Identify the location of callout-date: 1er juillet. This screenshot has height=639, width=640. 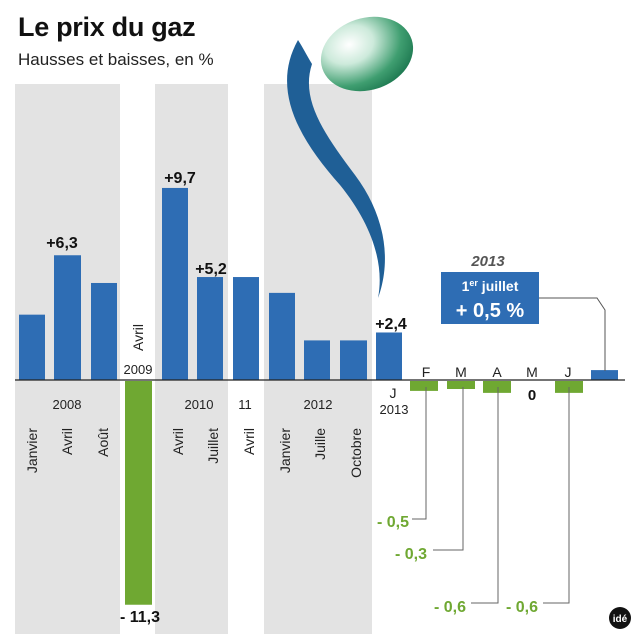
(490, 286).